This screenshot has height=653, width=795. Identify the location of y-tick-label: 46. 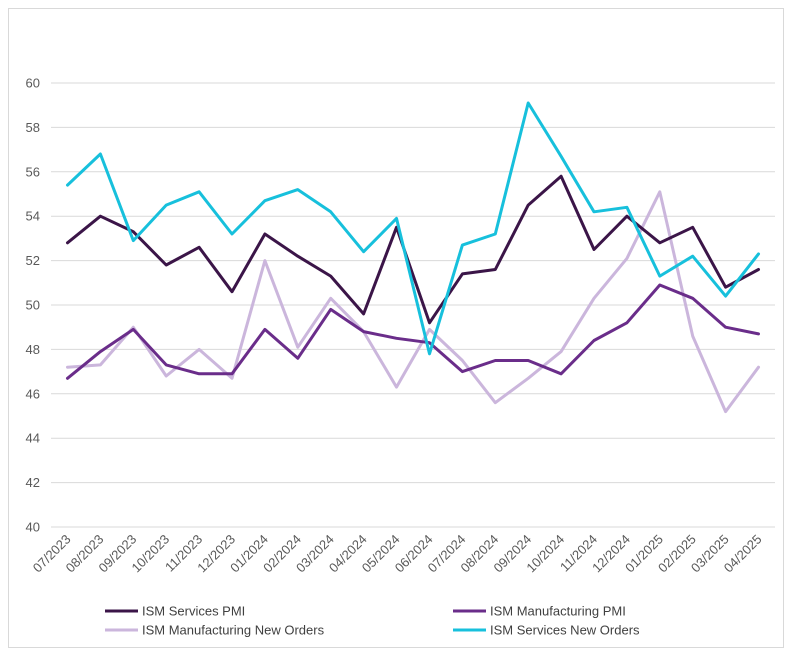
(33, 393).